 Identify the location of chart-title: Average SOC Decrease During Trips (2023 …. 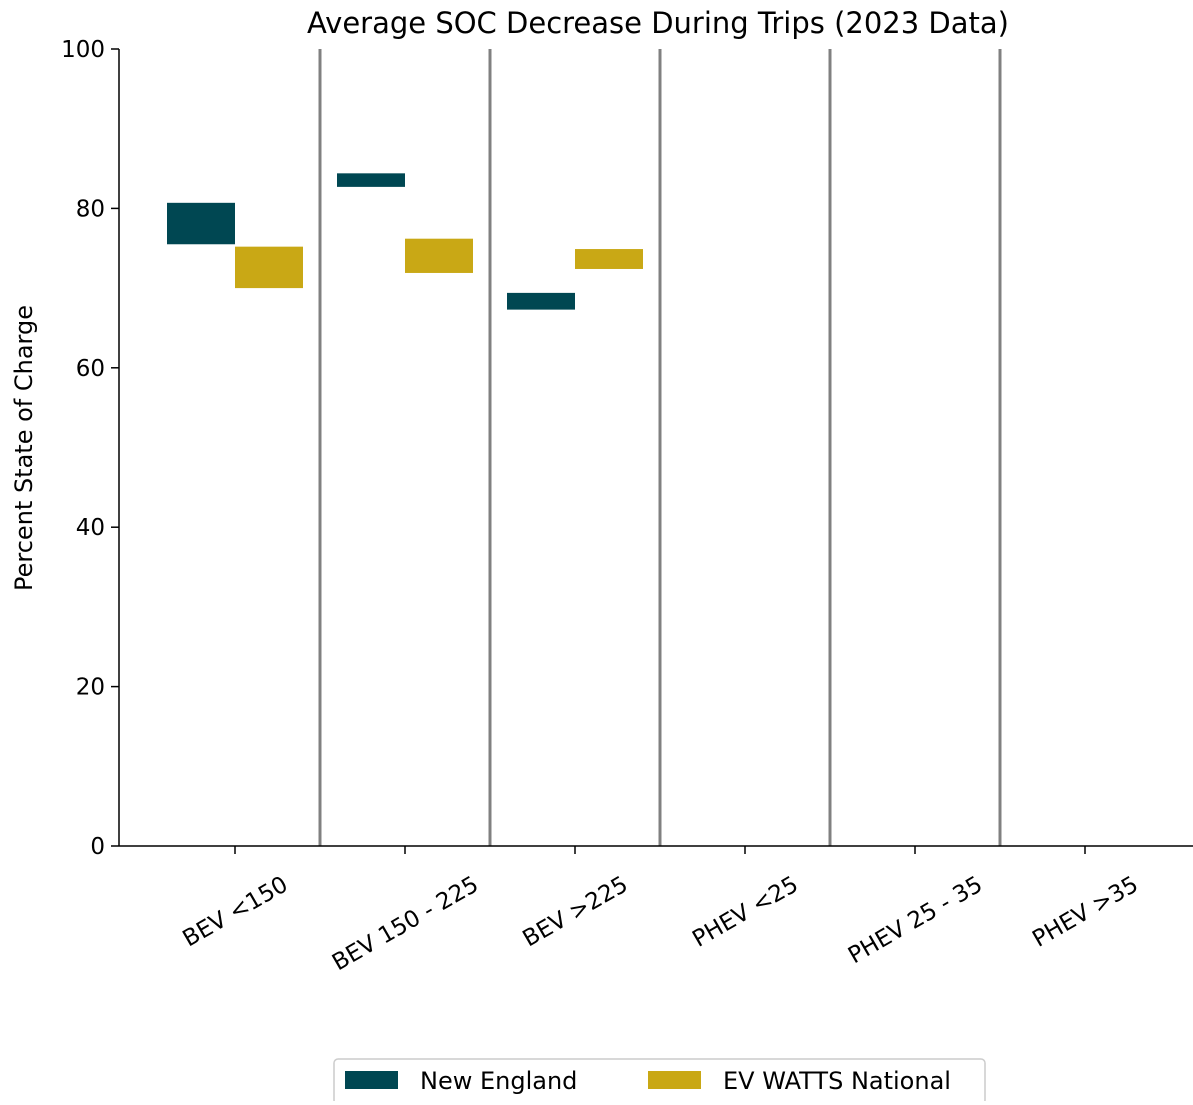
(658, 23).